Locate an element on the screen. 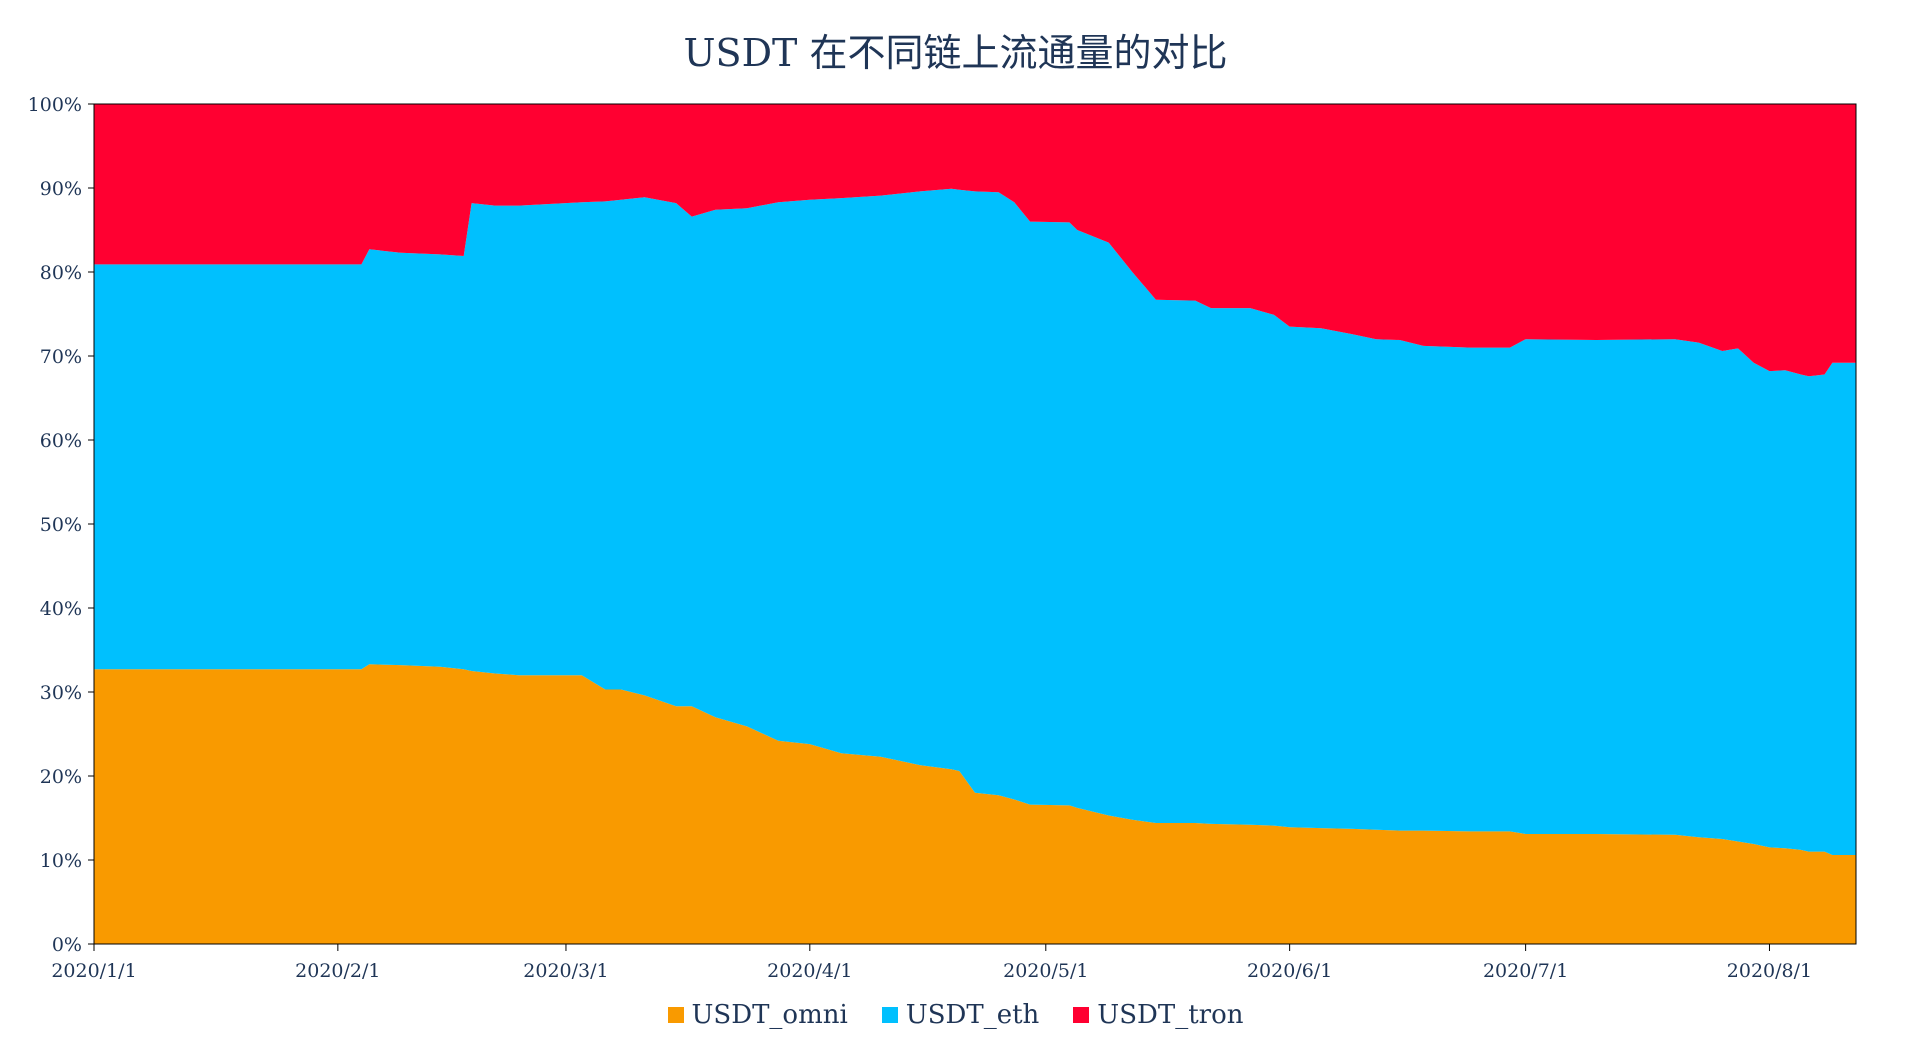  x-tick-label: 2020/4/1 is located at coordinates (809, 971).